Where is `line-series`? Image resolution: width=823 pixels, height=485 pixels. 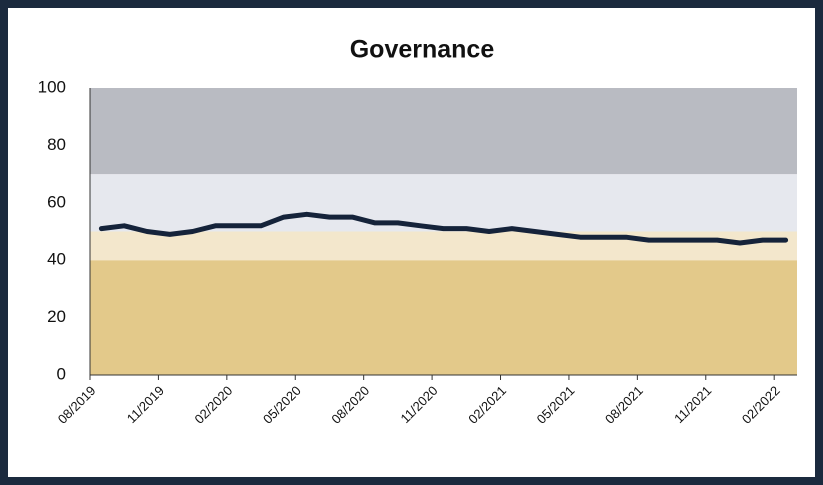
line-series is located at coordinates (443, 228).